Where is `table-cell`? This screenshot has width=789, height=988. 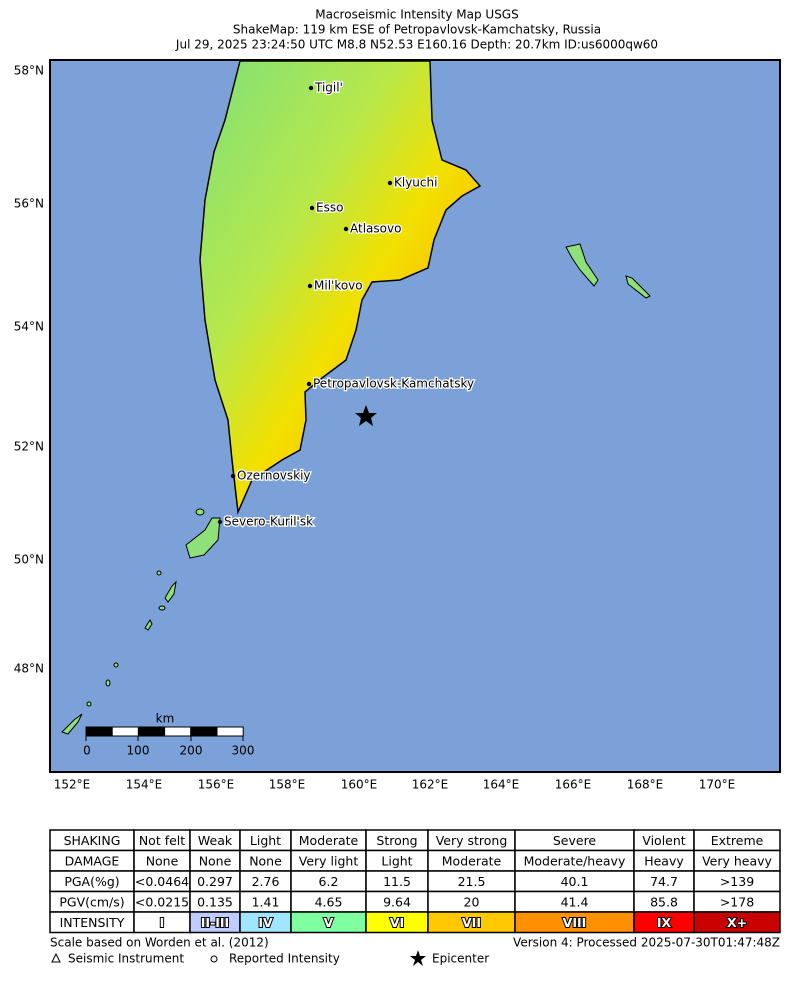 table-cell is located at coordinates (737, 922).